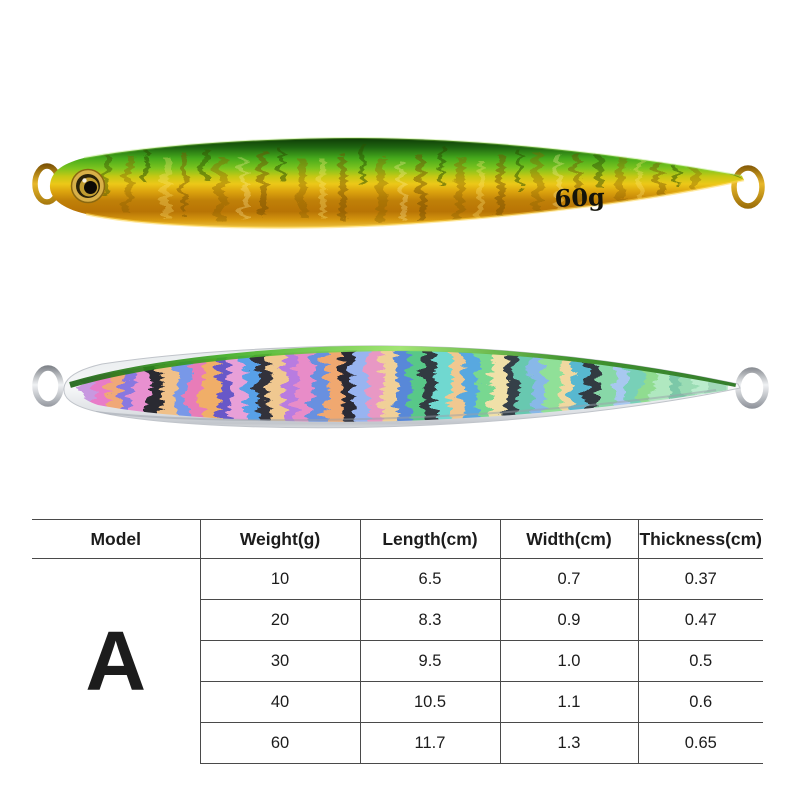 The width and height of the screenshot is (800, 800). Describe the element at coordinates (429, 579) in the screenshot. I see `cell-length: 6.5` at that location.